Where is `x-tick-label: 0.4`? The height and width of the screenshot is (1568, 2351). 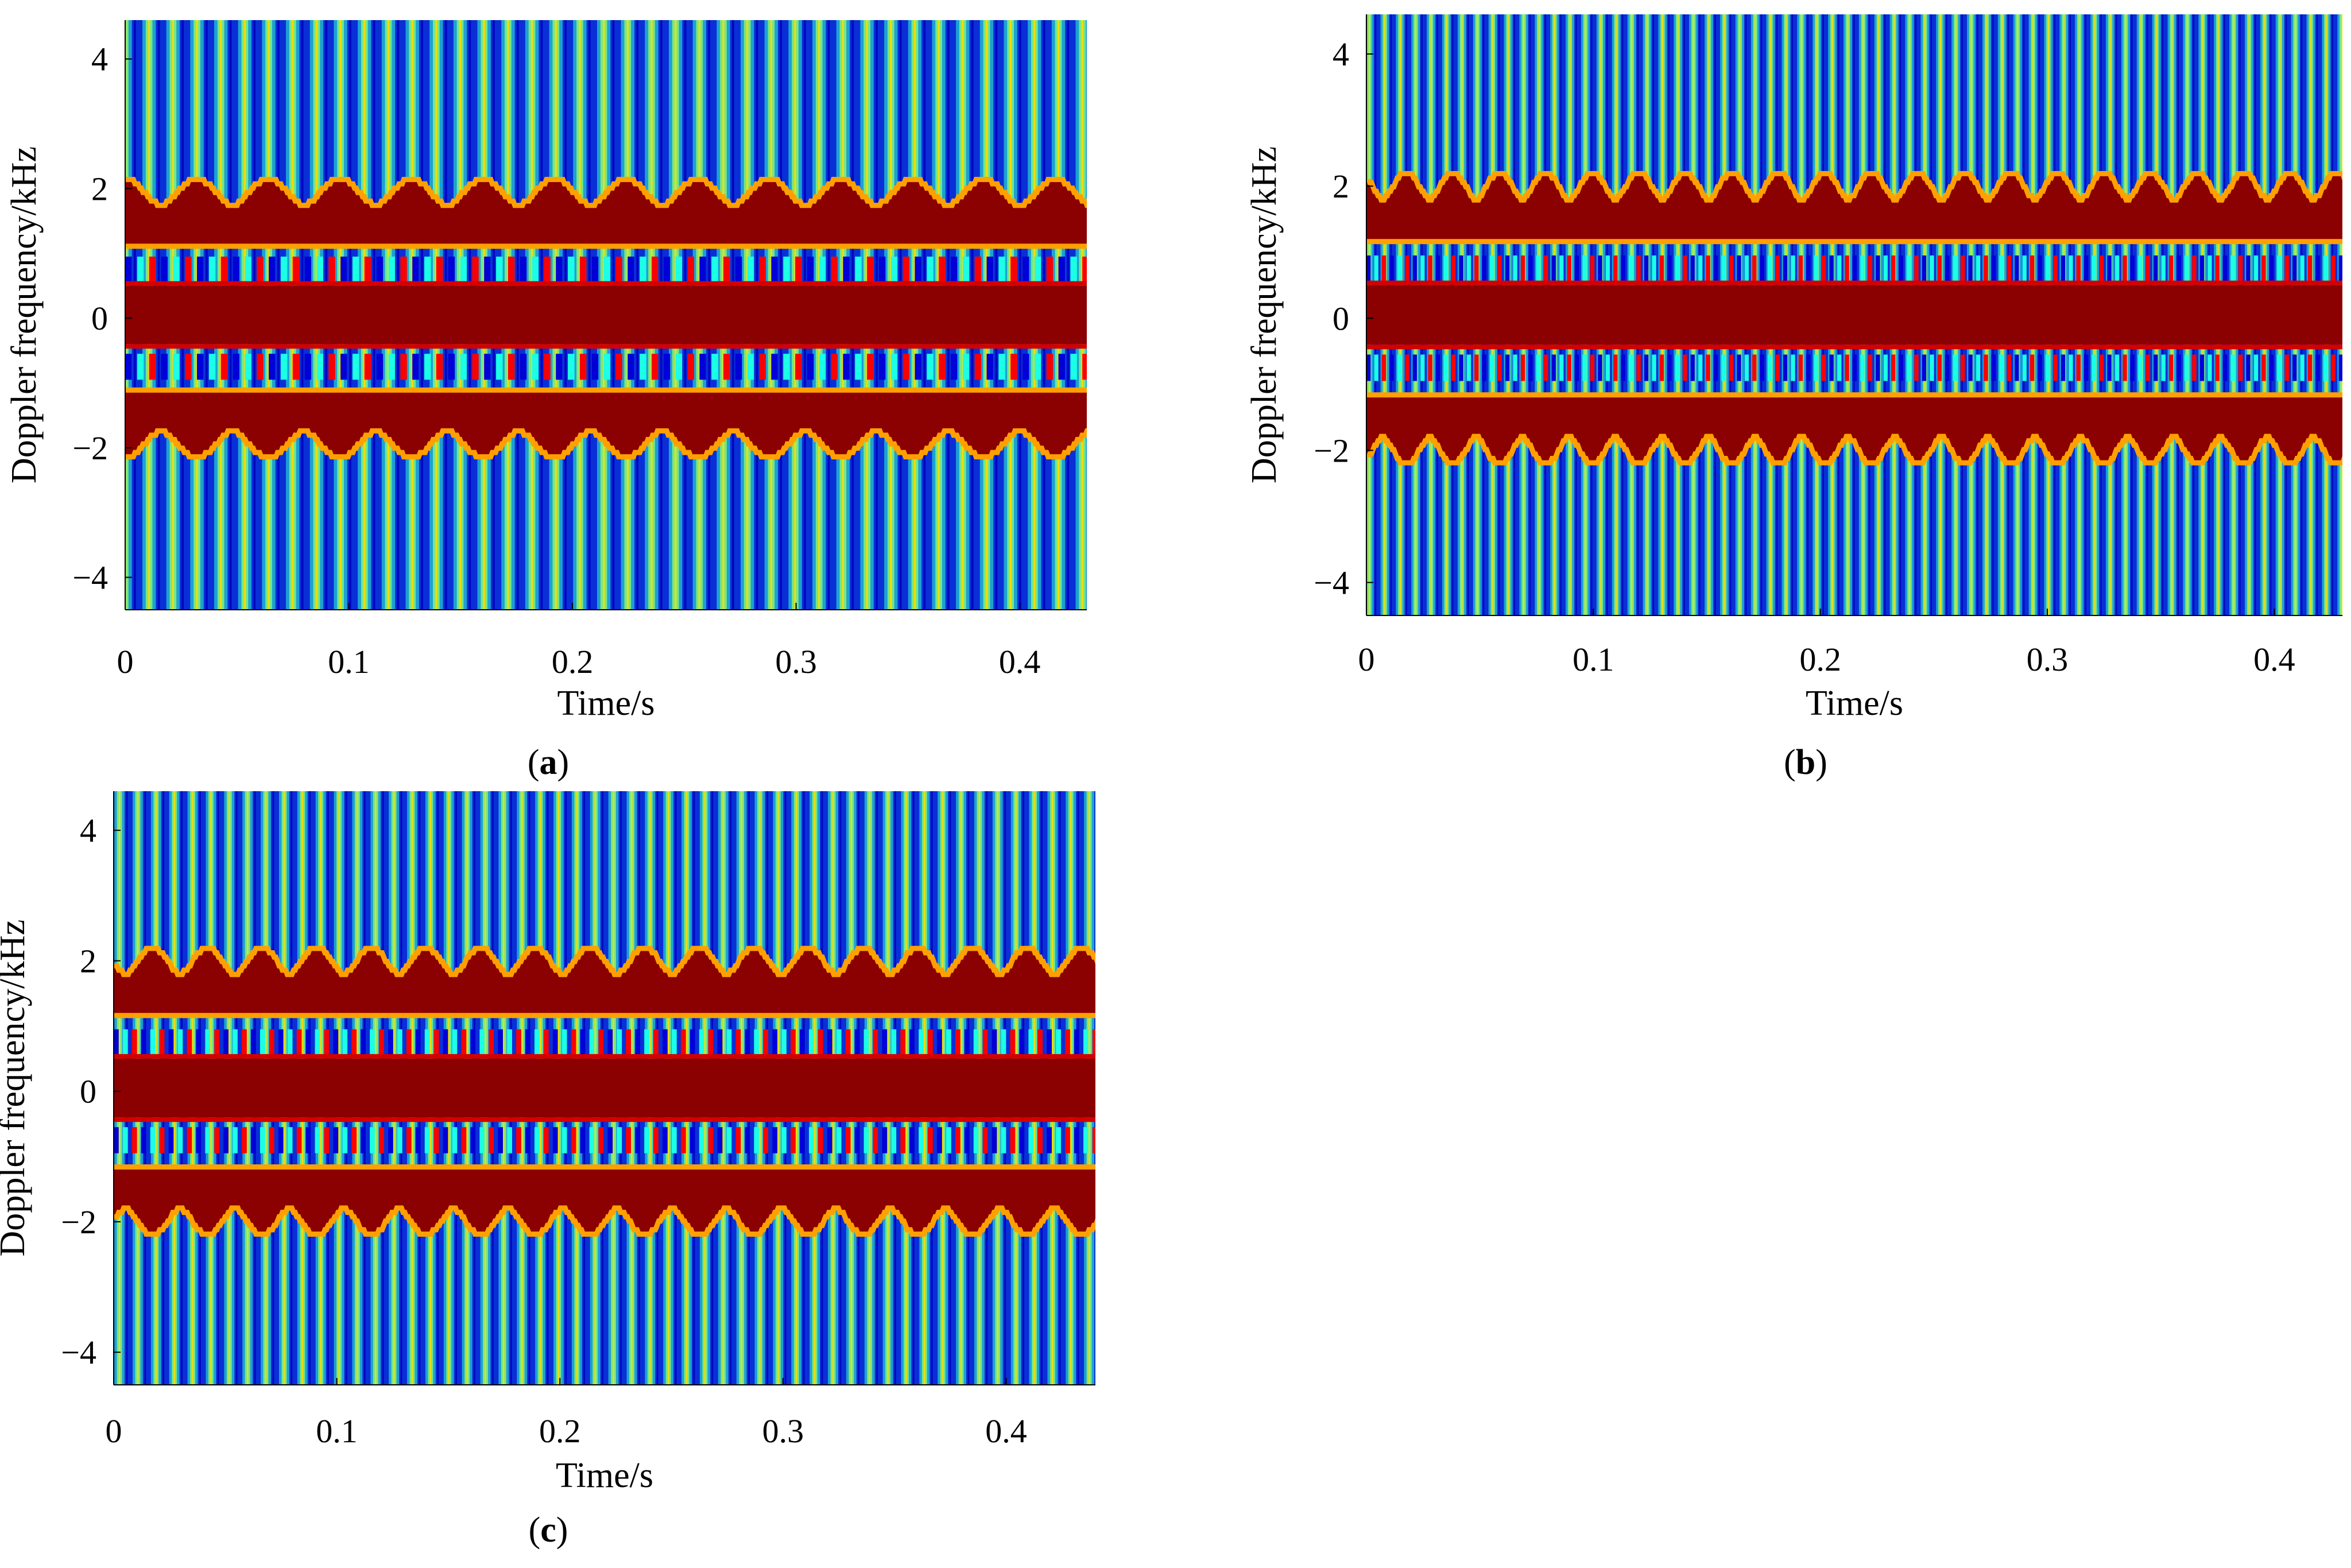
x-tick-label: 0.4 is located at coordinates (1006, 1431).